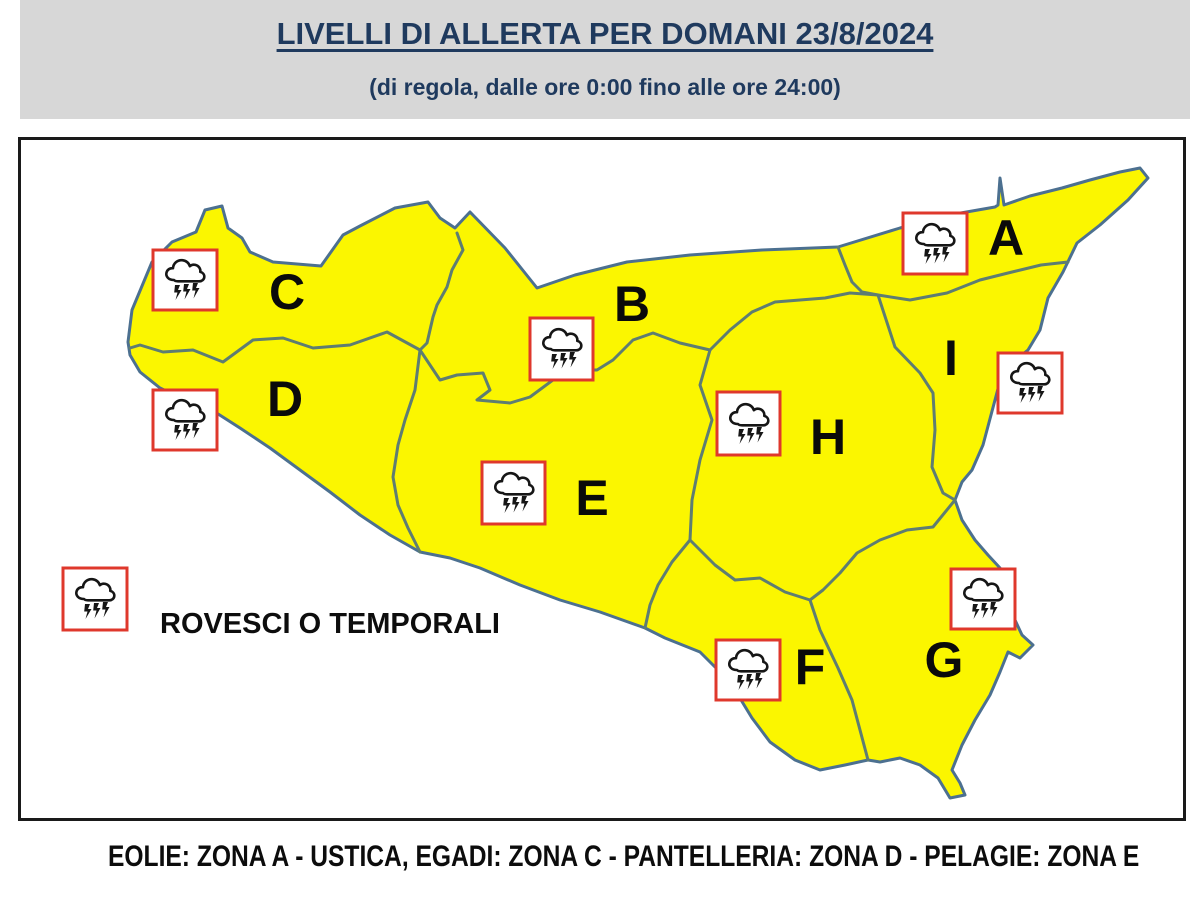  What do you see at coordinates (185, 280) in the screenshot?
I see `storm-icon-zone-c` at bounding box center [185, 280].